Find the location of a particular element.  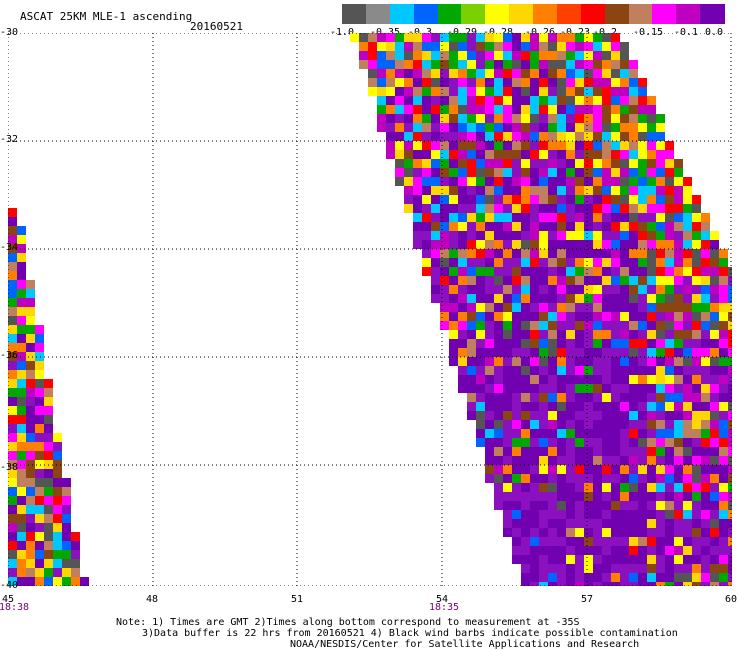

lon-label: 57 is located at coordinates (587, 599).